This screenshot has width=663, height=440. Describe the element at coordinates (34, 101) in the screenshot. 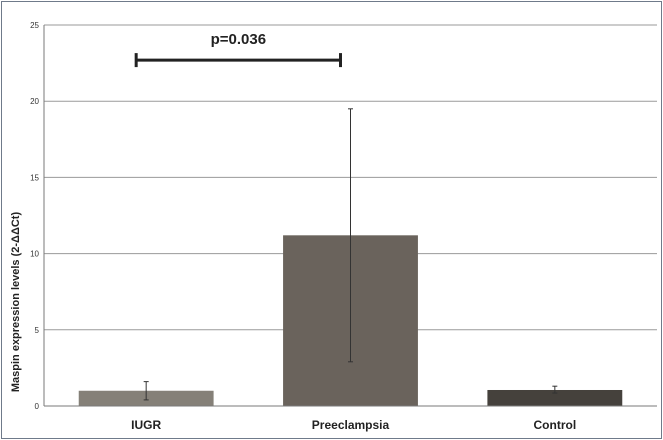

I see `y-tick-label-20: 20` at that location.